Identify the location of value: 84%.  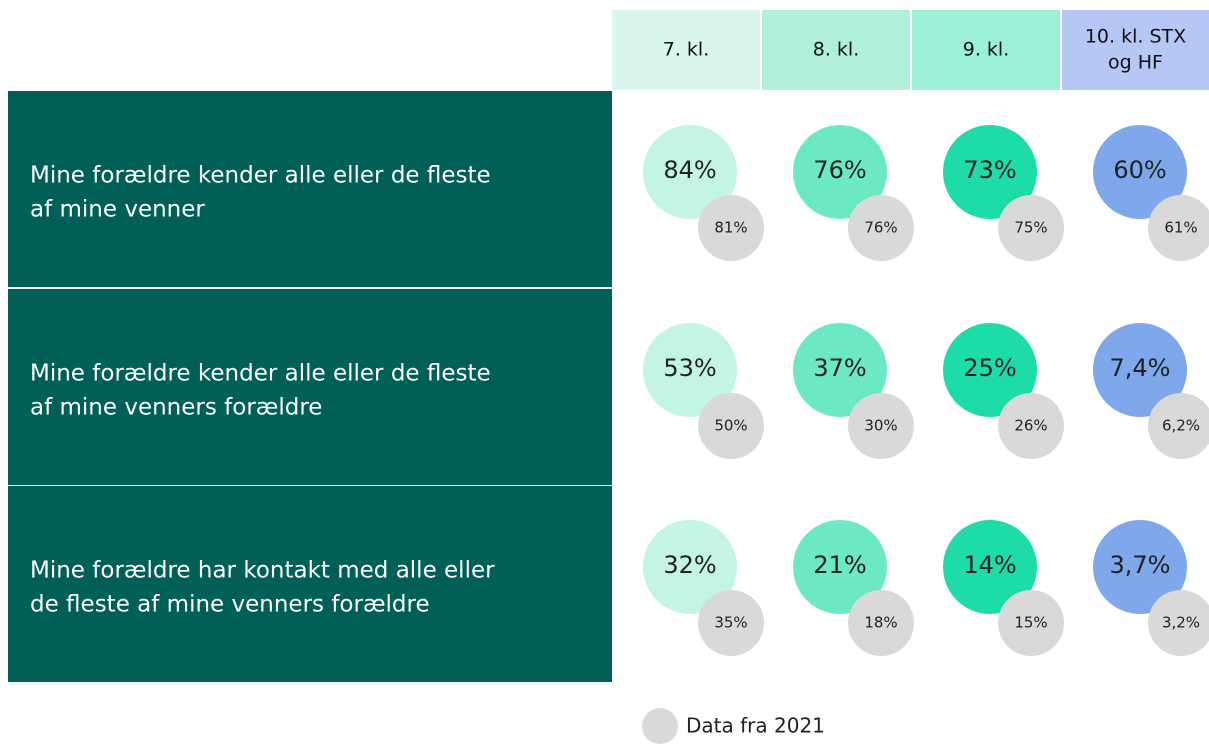
(689, 170).